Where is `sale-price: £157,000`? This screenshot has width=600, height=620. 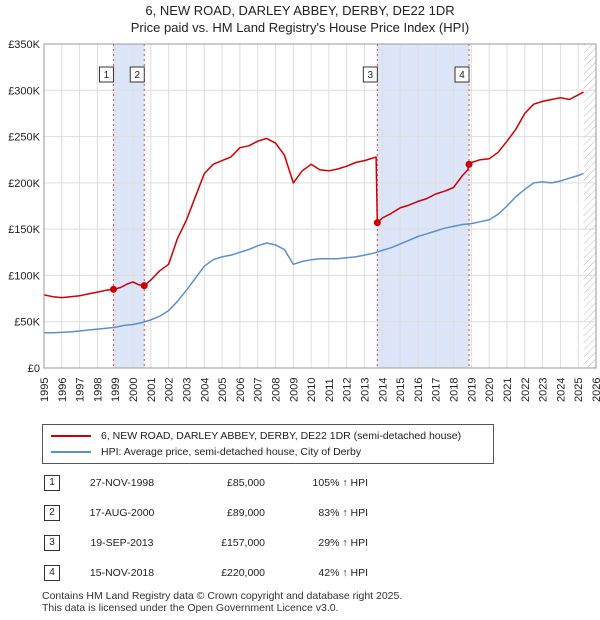 sale-price: £157,000 is located at coordinates (243, 543).